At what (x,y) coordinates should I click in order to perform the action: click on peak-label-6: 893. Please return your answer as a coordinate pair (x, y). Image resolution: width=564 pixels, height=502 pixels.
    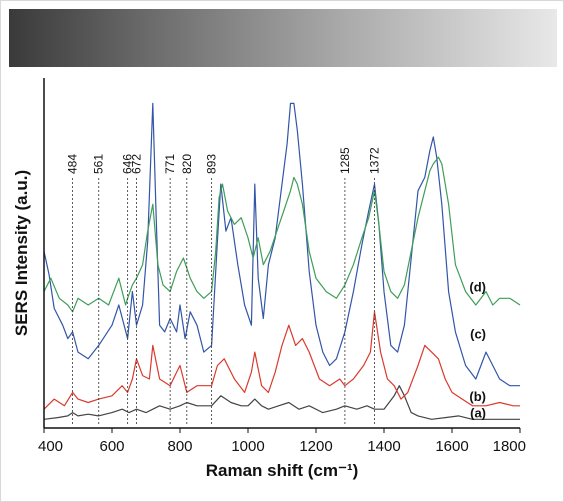
    Looking at the image, I should click on (212, 164).